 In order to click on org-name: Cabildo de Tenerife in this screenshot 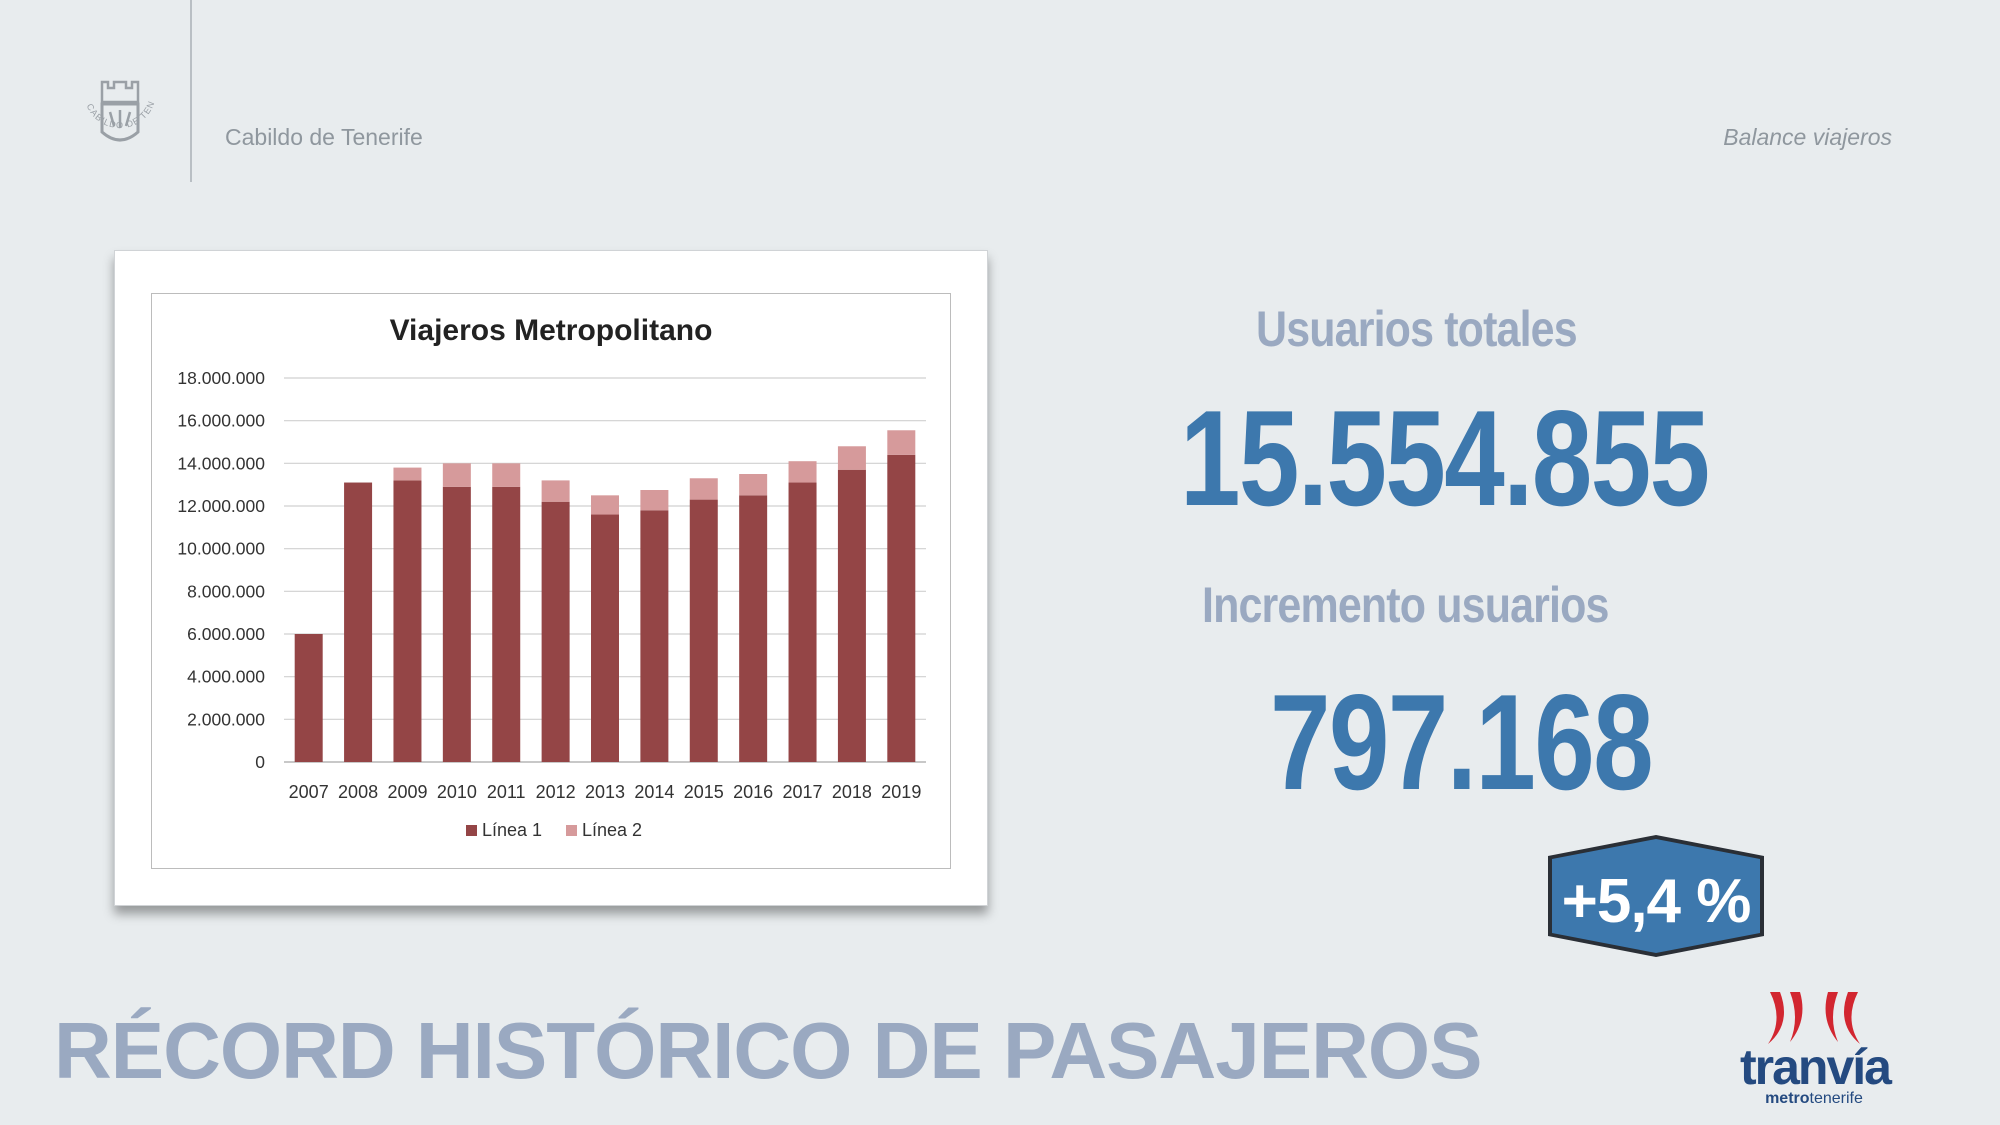, I will do `click(324, 137)`.